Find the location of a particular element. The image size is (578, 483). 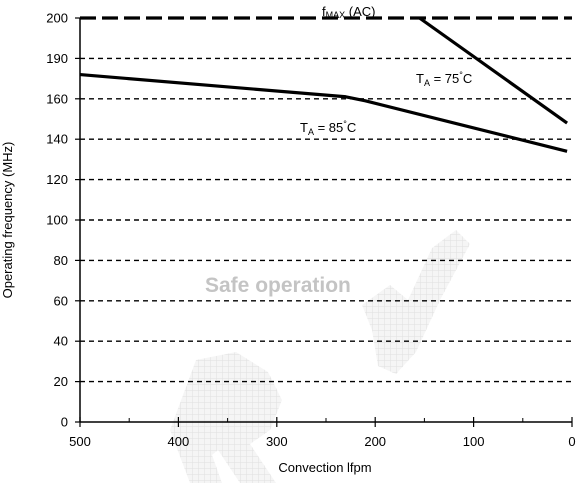

x-axis-title: Convection lfpm is located at coordinates (324, 467).